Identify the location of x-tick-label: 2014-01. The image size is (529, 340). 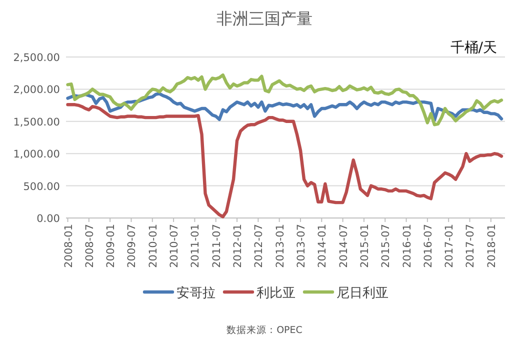
(322, 246).